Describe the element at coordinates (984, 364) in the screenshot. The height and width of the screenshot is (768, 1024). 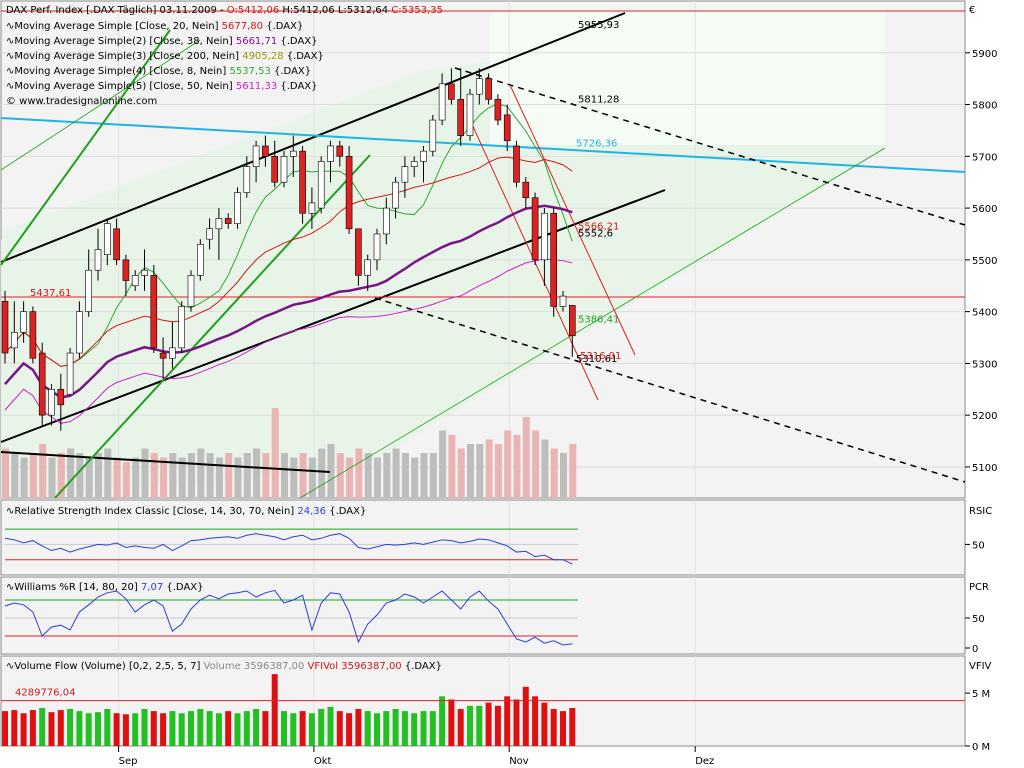
I see `price-tick-label: 5300` at that location.